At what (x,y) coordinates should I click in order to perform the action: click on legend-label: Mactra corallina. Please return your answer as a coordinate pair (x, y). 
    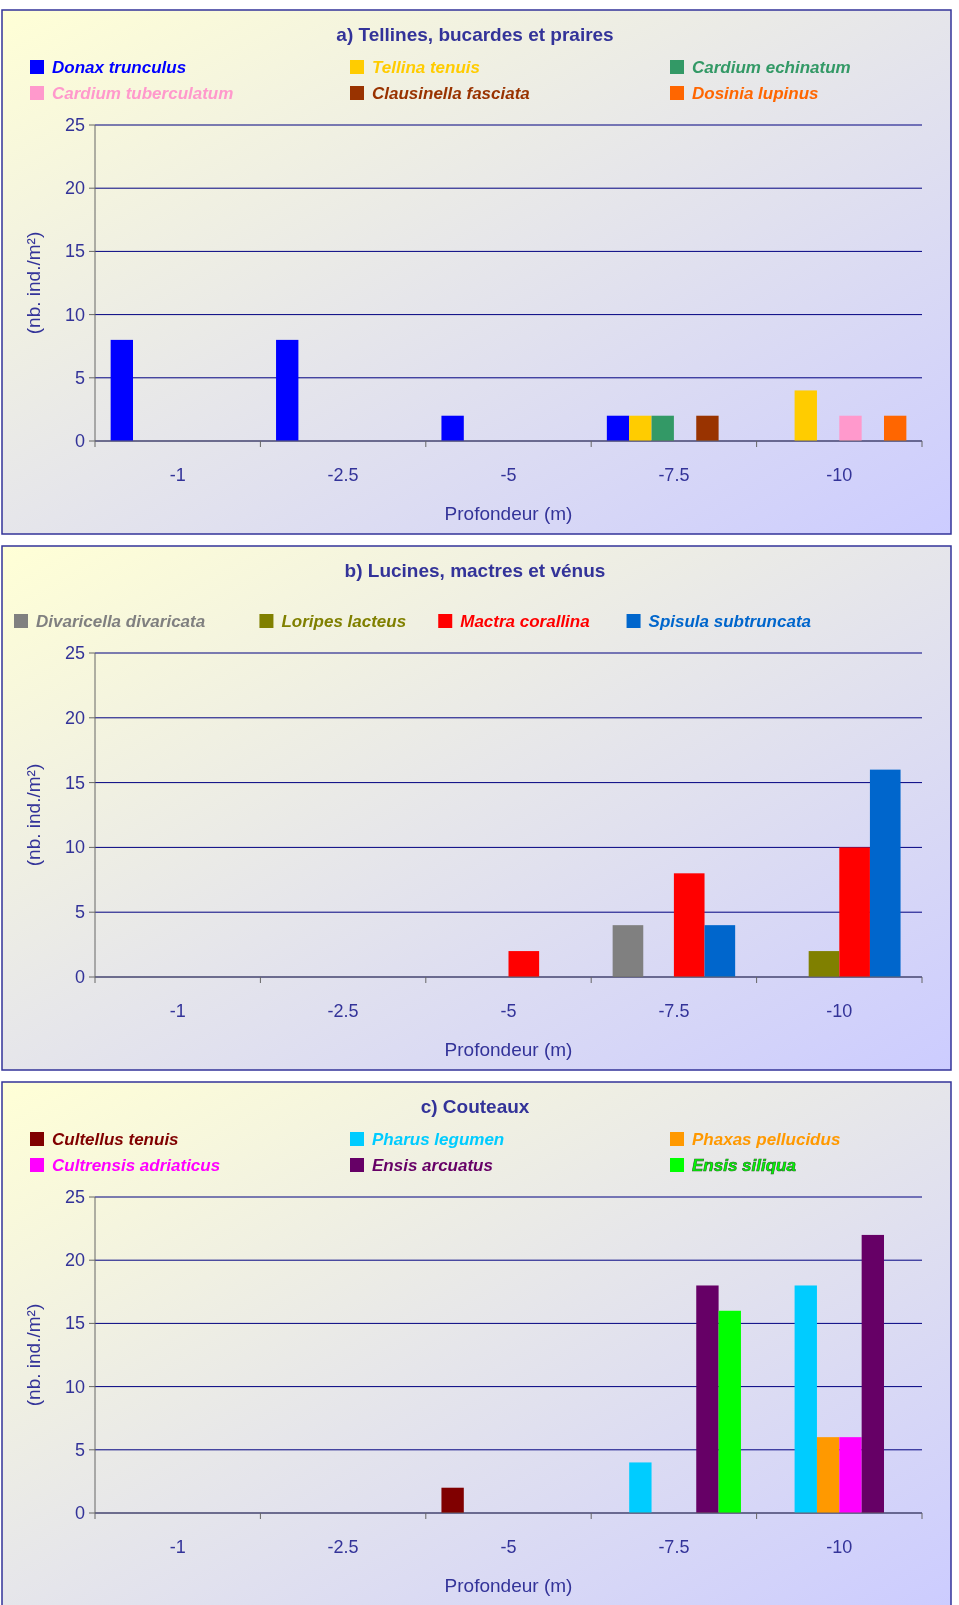
    Looking at the image, I should click on (525, 621).